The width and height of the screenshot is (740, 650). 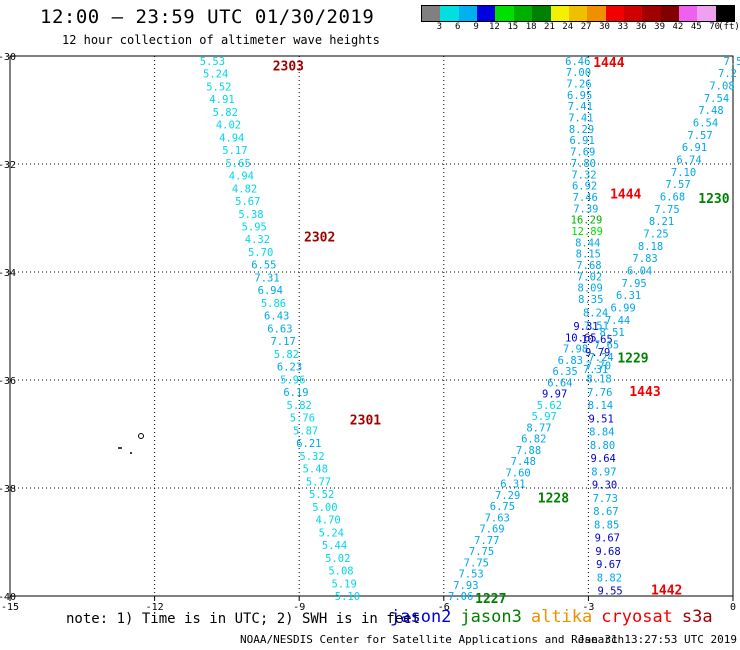 I want to click on swh-value: 6.04, so click(x=639, y=272).